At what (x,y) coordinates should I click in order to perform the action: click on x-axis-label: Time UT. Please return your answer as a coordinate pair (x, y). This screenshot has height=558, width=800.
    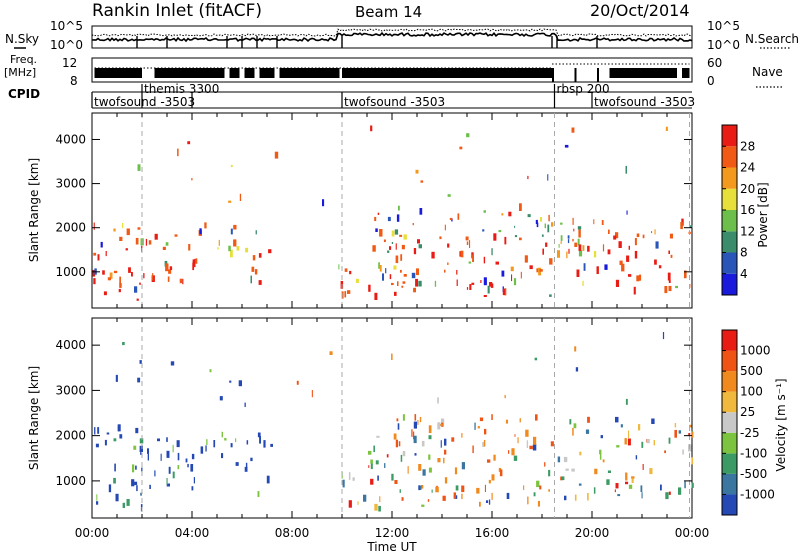
    Looking at the image, I should click on (391, 547).